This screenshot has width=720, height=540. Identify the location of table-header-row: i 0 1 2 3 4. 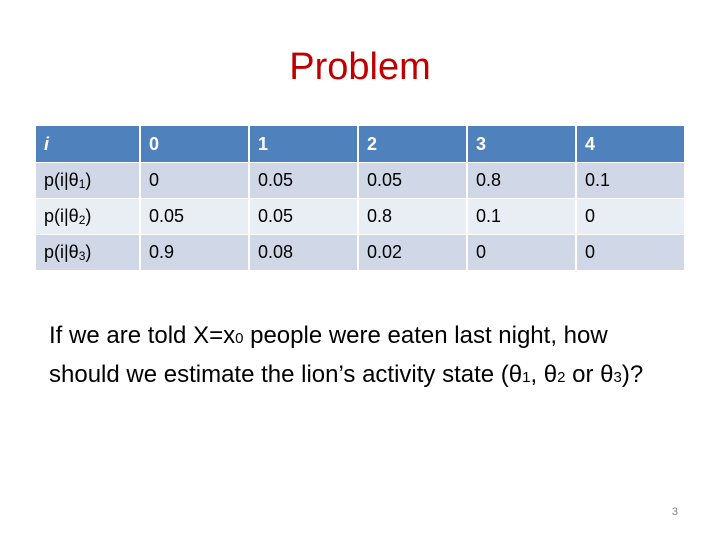
(360, 144).